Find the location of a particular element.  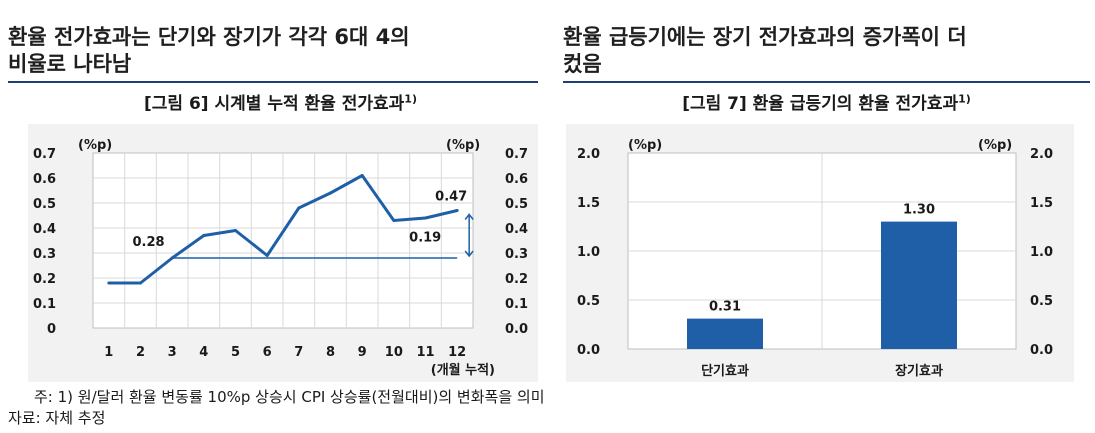

figure6-left-tick: 0.2 is located at coordinates (44, 279).